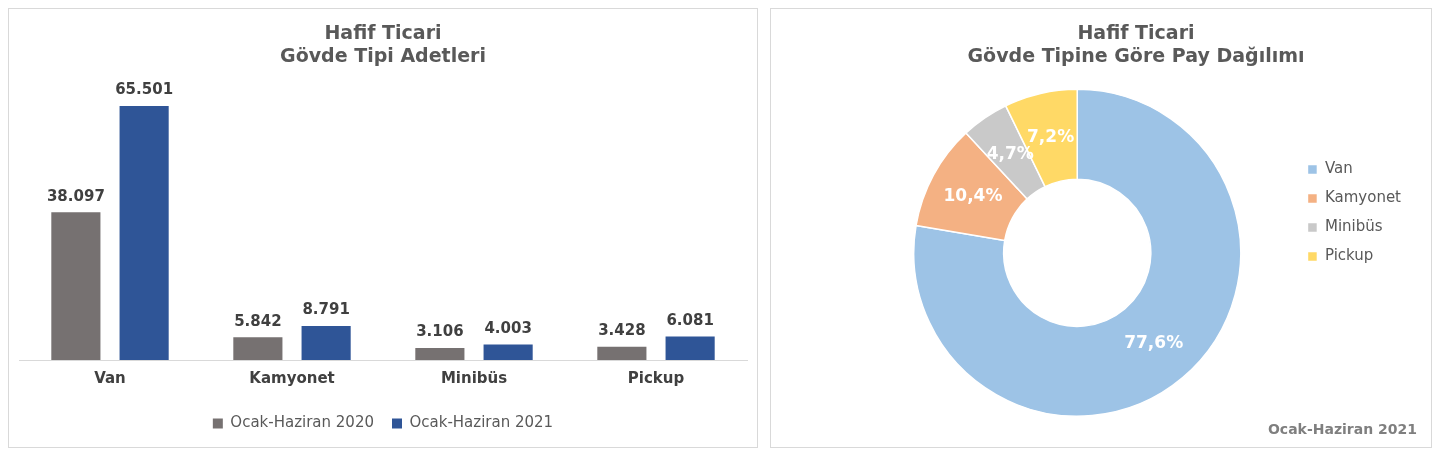 The width and height of the screenshot is (1449, 456). I want to click on data-label: 38.097, so click(75, 195).